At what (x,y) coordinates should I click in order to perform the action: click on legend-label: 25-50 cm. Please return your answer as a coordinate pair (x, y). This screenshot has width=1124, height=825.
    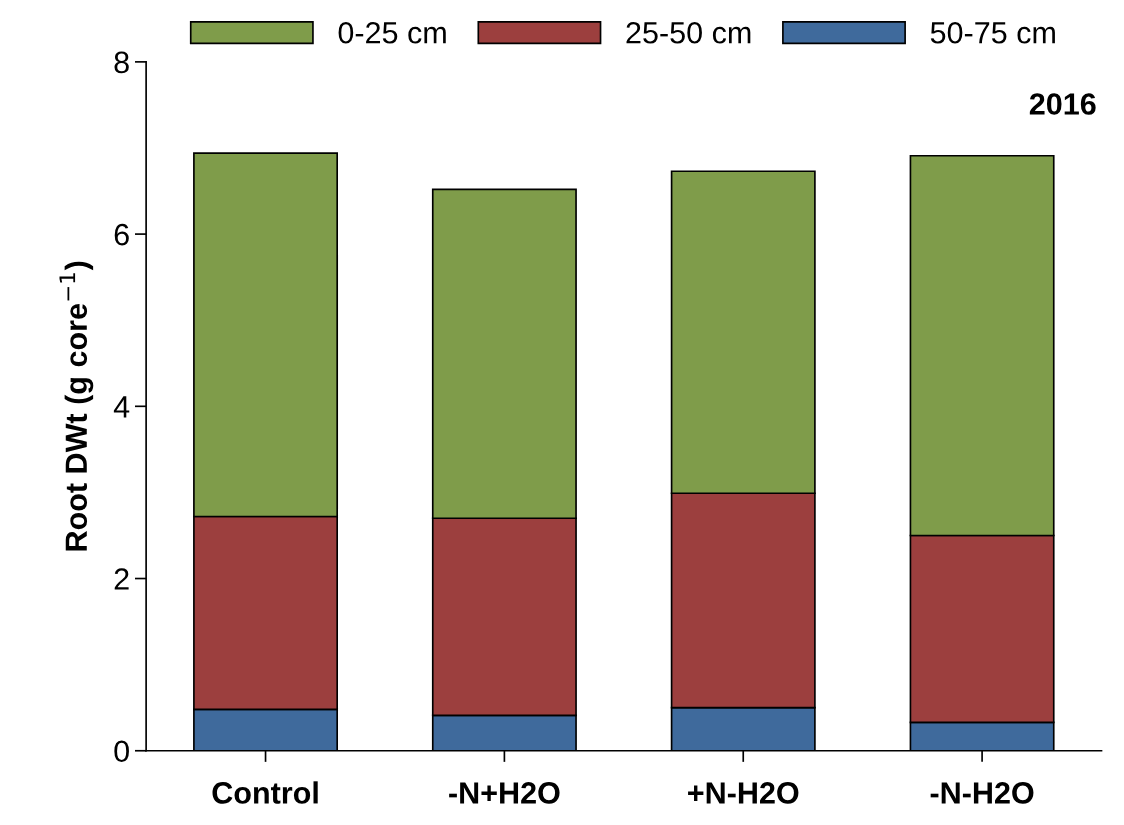
    Looking at the image, I should click on (688, 32).